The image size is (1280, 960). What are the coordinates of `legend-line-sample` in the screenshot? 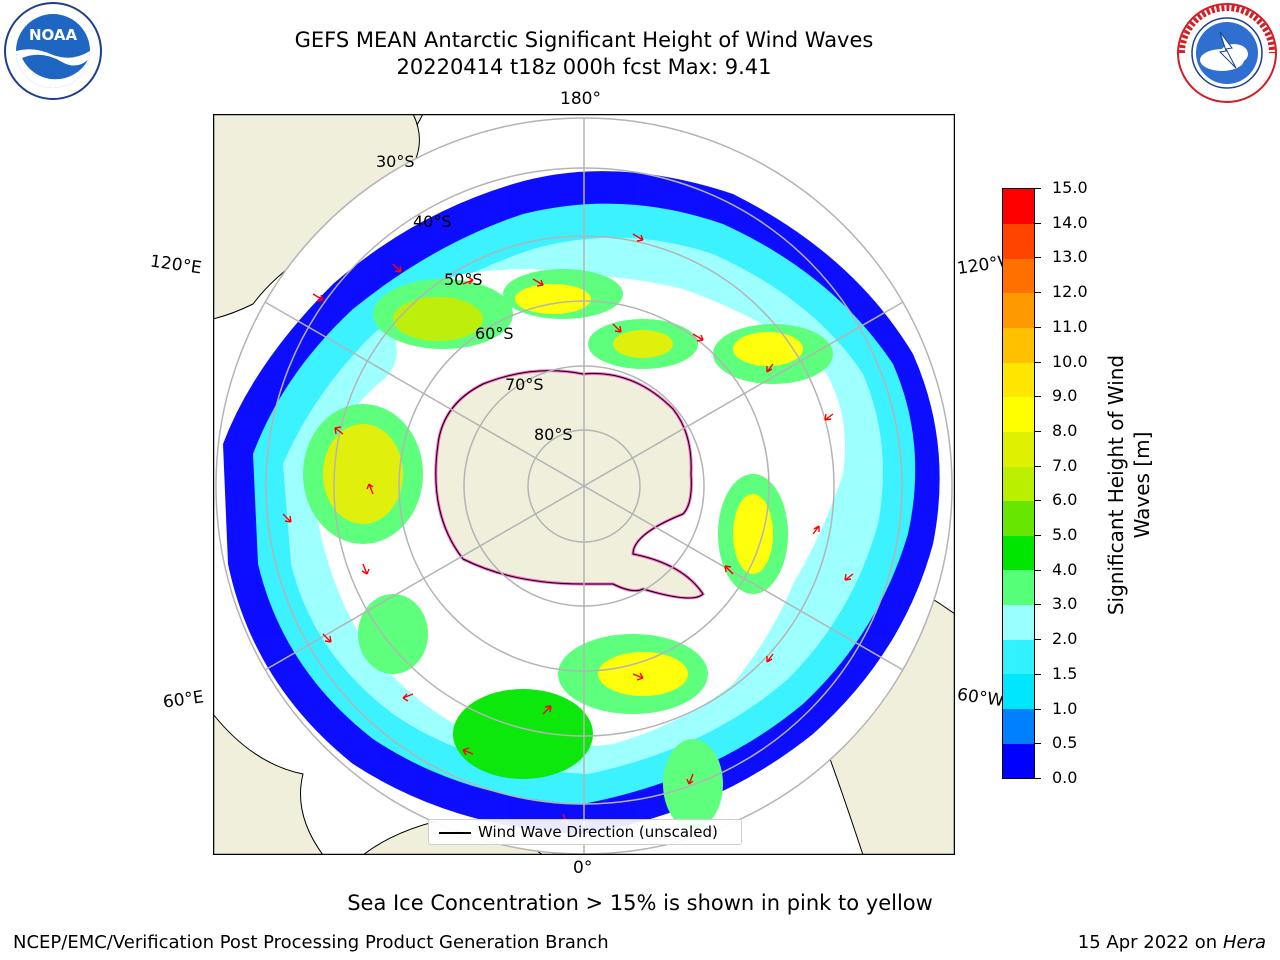 It's located at (455, 833).